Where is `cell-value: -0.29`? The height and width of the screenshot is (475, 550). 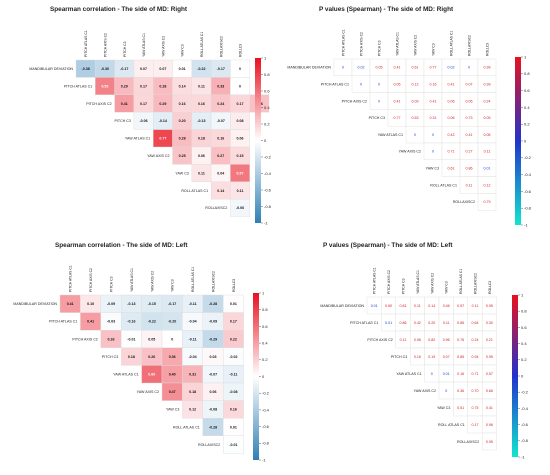 cell-value: -0.29 is located at coordinates (213, 339).